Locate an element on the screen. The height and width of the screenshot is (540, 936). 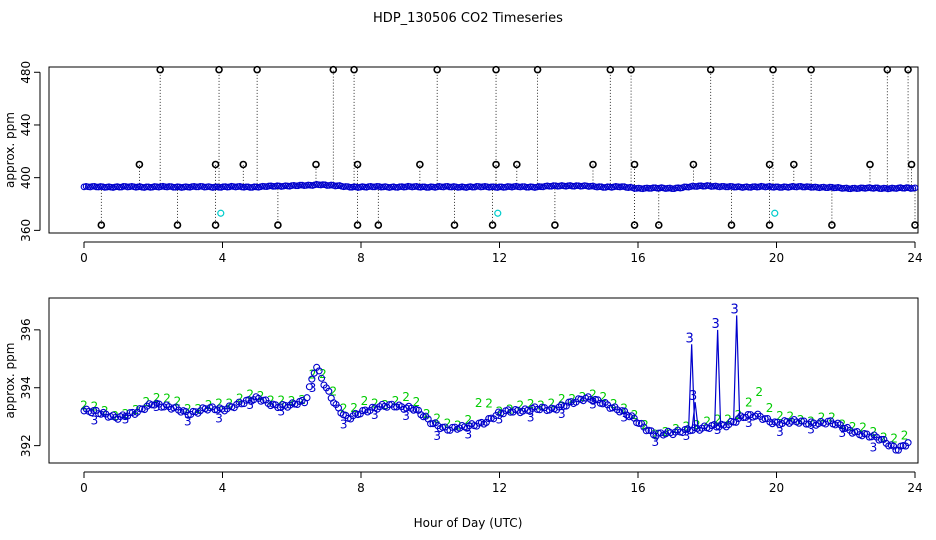
x-axis-title: Hour of Day (UTC) is located at coordinates (468, 523).